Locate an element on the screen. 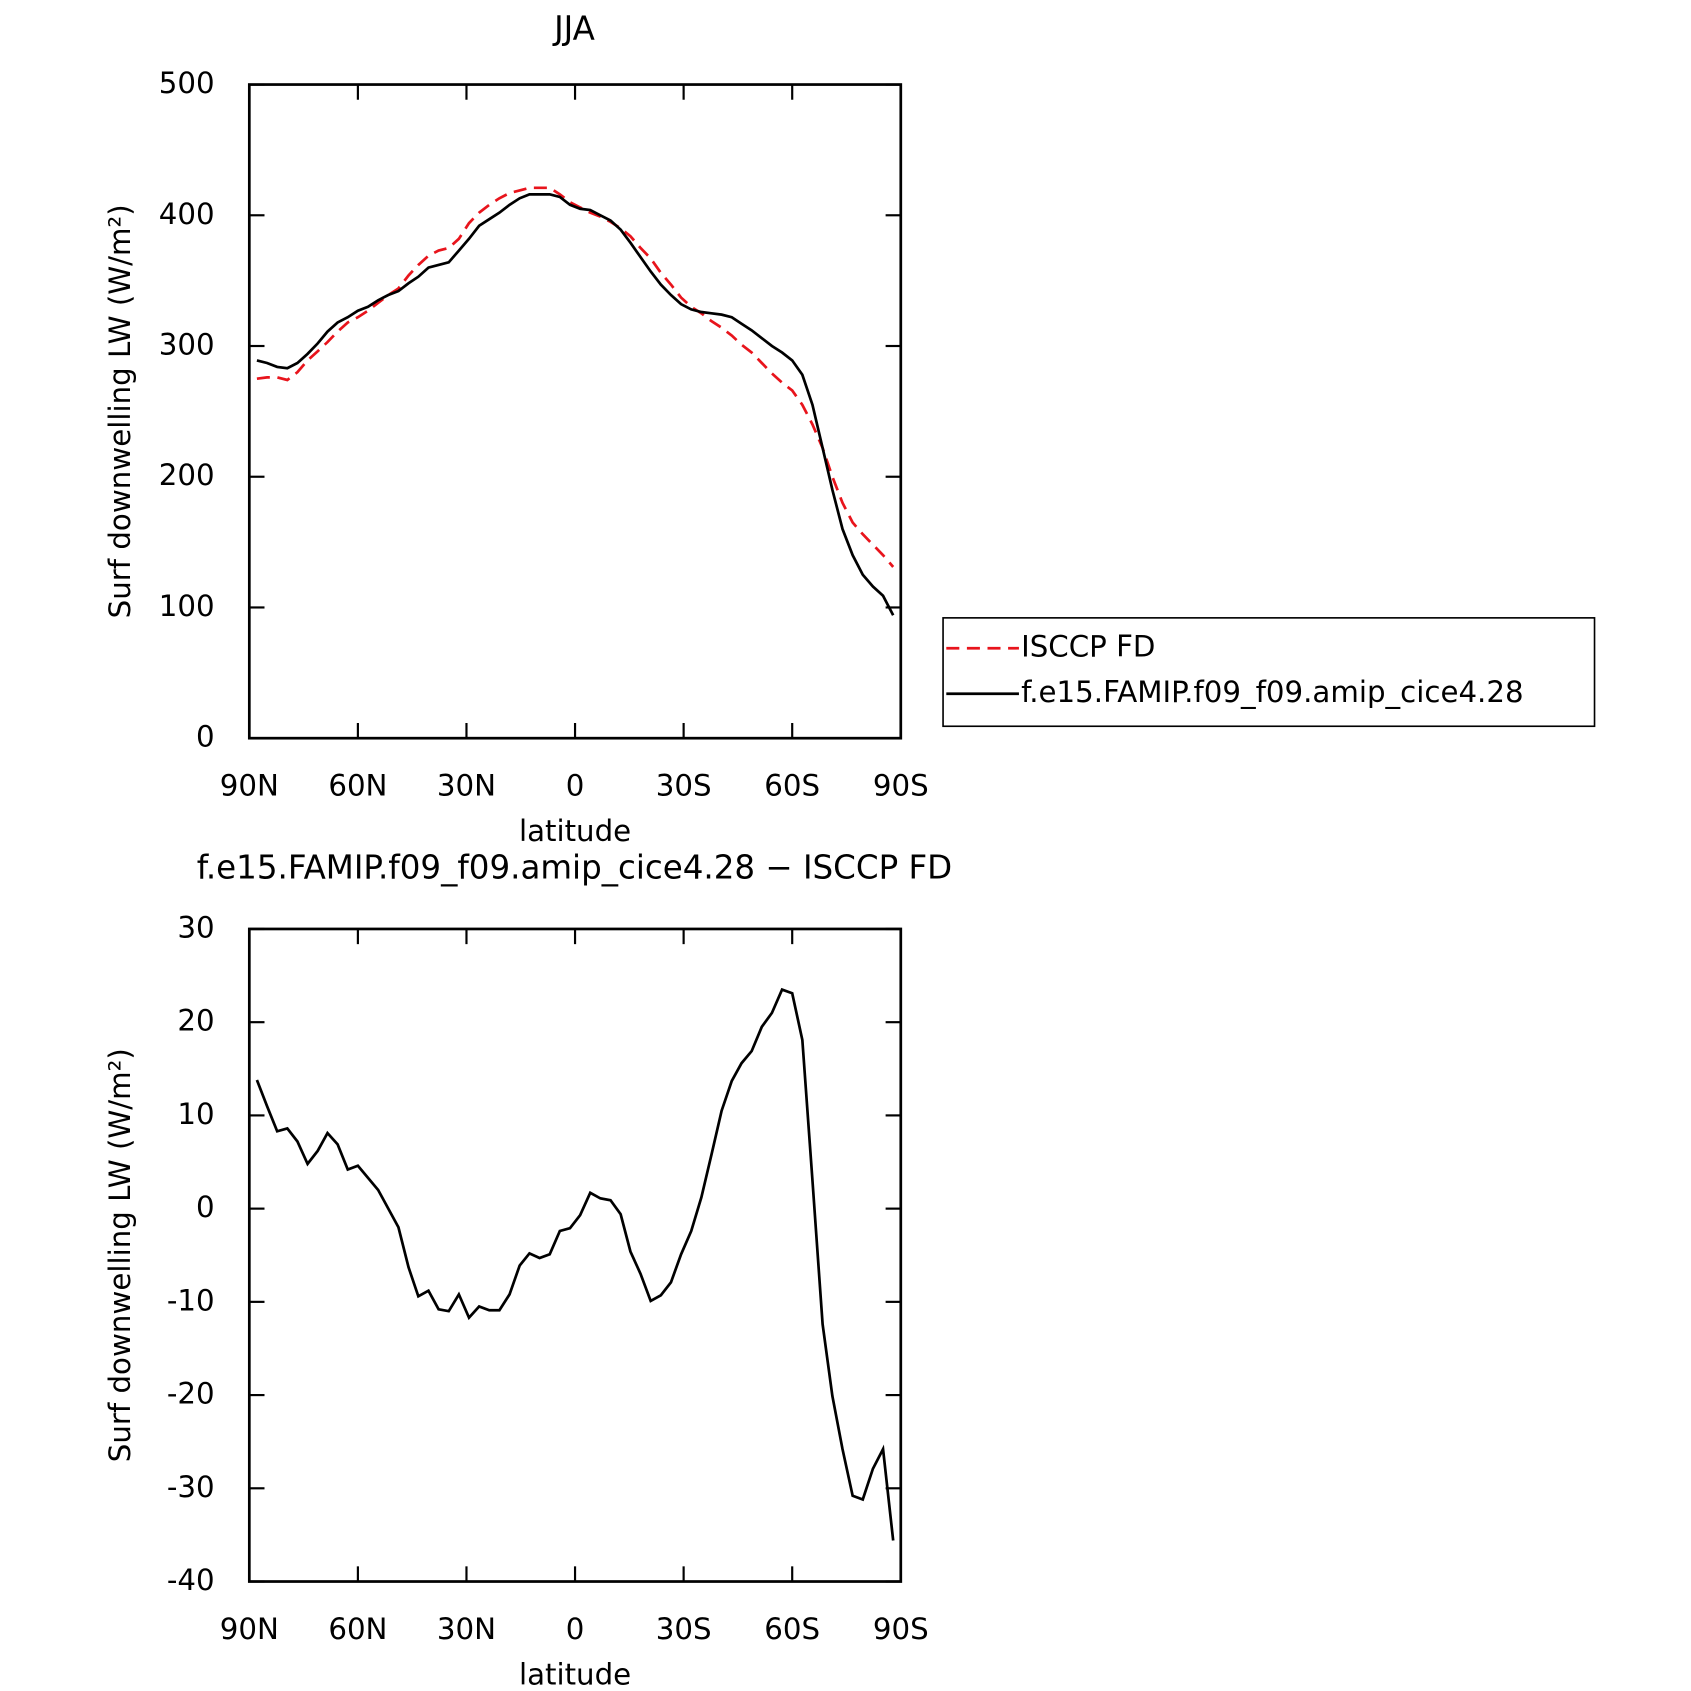  legend-label: f.e15.FAMIP.f09_f09.amip_cice4.28 is located at coordinates (1272, 692).